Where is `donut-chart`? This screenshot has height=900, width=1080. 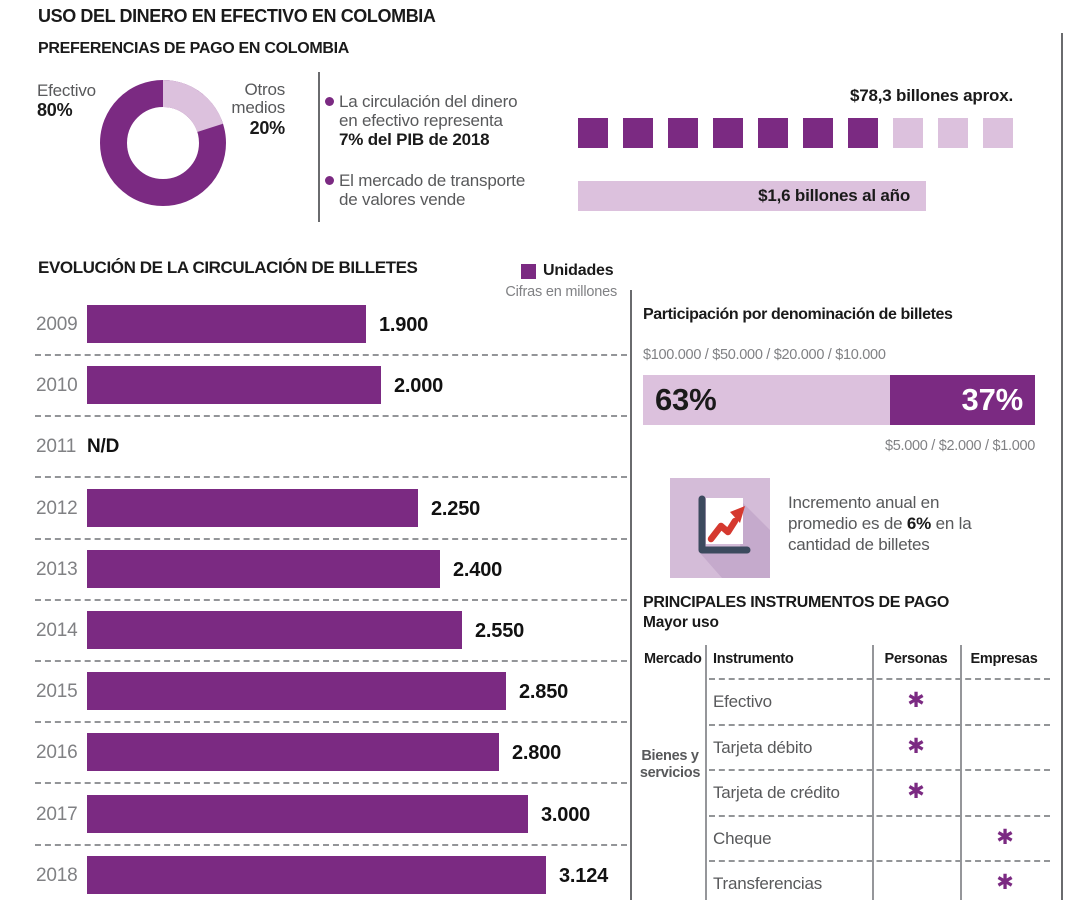 donut-chart is located at coordinates (163, 143).